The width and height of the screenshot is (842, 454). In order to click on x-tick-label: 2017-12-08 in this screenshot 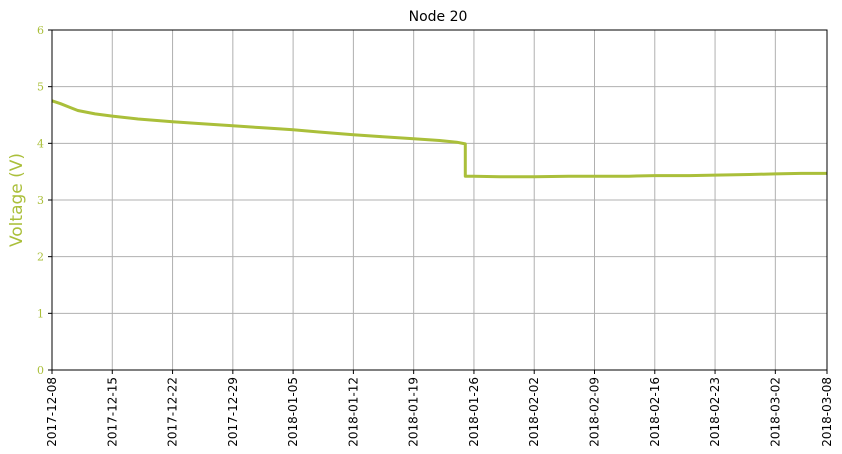, I will do `click(52, 412)`.